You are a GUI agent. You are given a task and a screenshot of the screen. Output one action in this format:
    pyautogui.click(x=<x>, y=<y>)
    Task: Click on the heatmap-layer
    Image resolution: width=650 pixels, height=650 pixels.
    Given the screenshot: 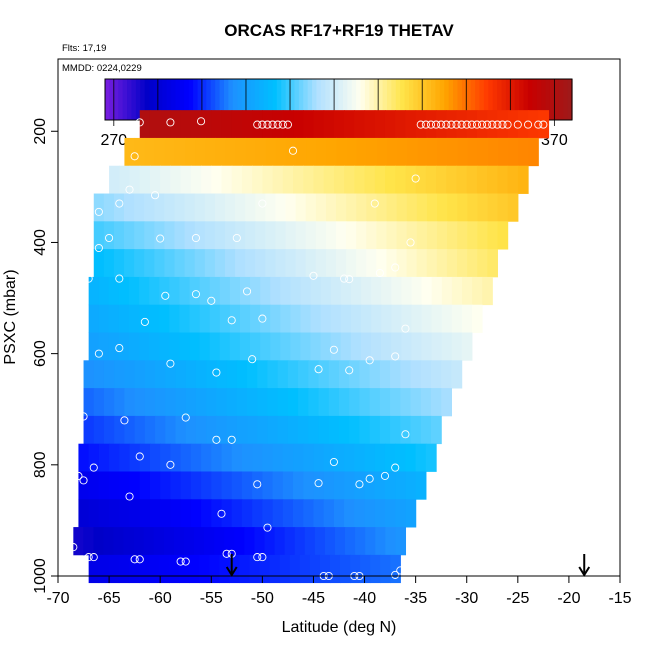 What is the action you would take?
    pyautogui.click(x=280, y=346)
    